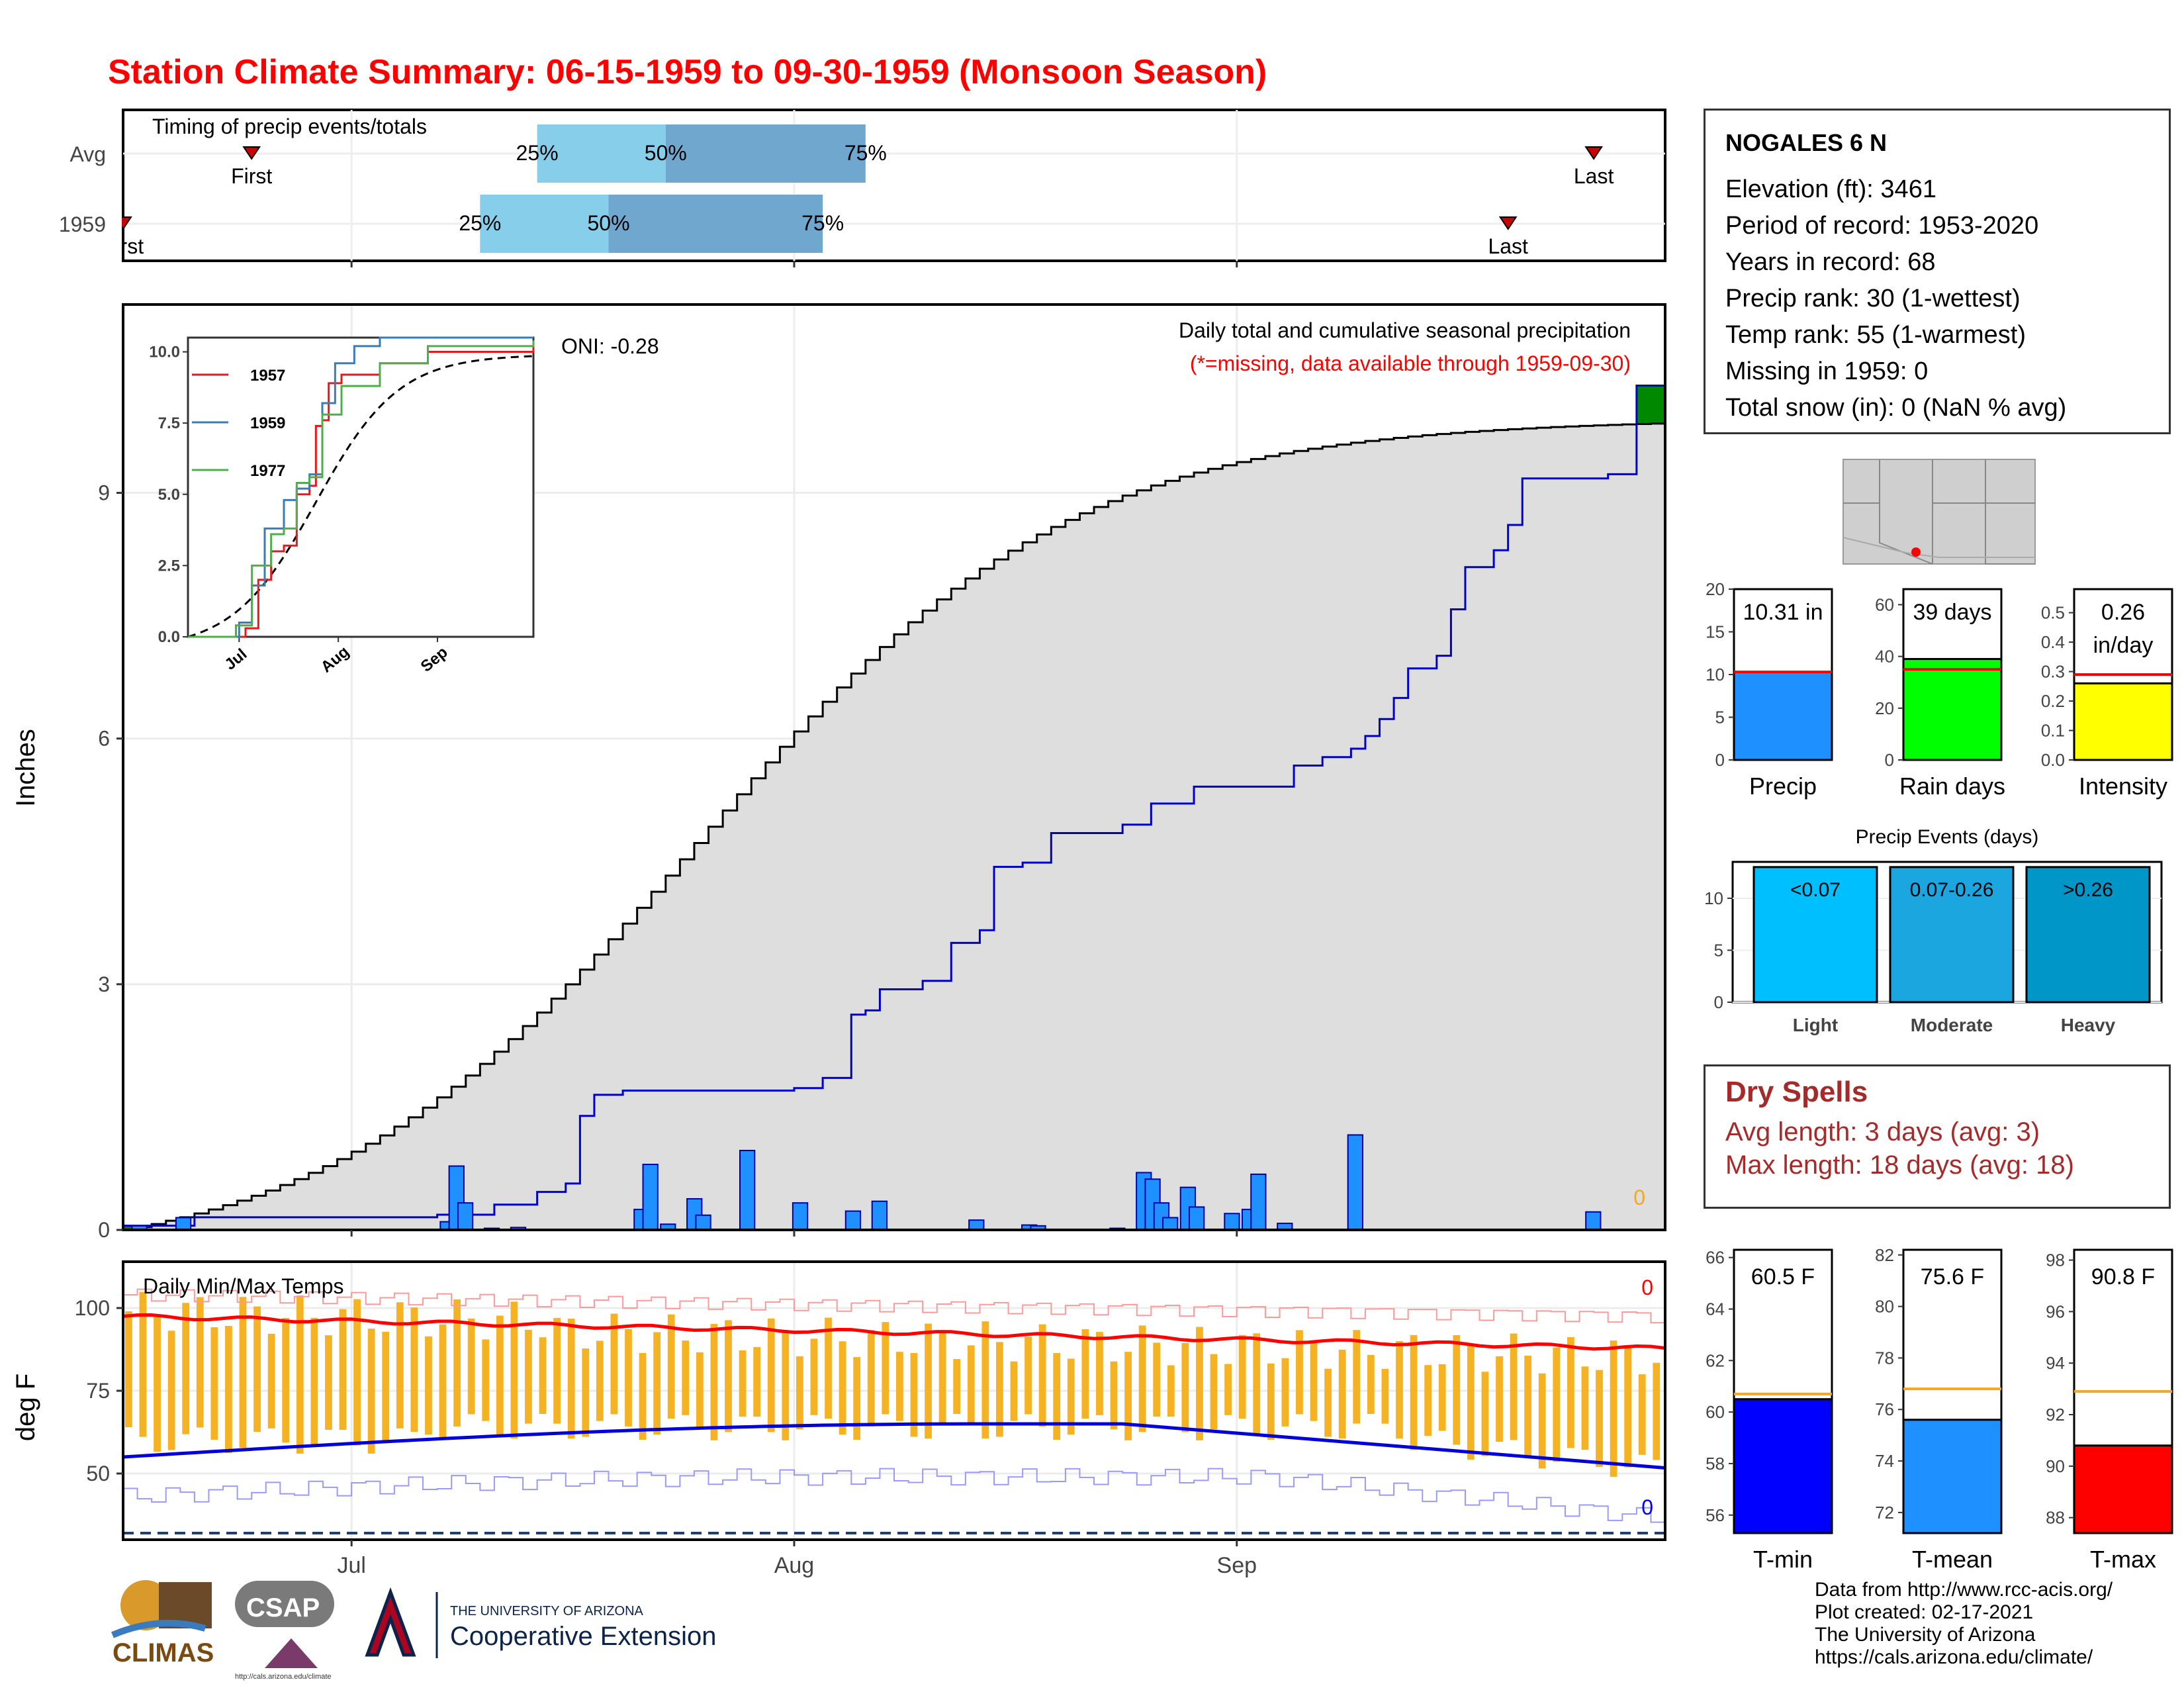 The image size is (2184, 1688). Describe the element at coordinates (1715, 1309) in the screenshot. I see `summary-y-tick-label: 64` at that location.